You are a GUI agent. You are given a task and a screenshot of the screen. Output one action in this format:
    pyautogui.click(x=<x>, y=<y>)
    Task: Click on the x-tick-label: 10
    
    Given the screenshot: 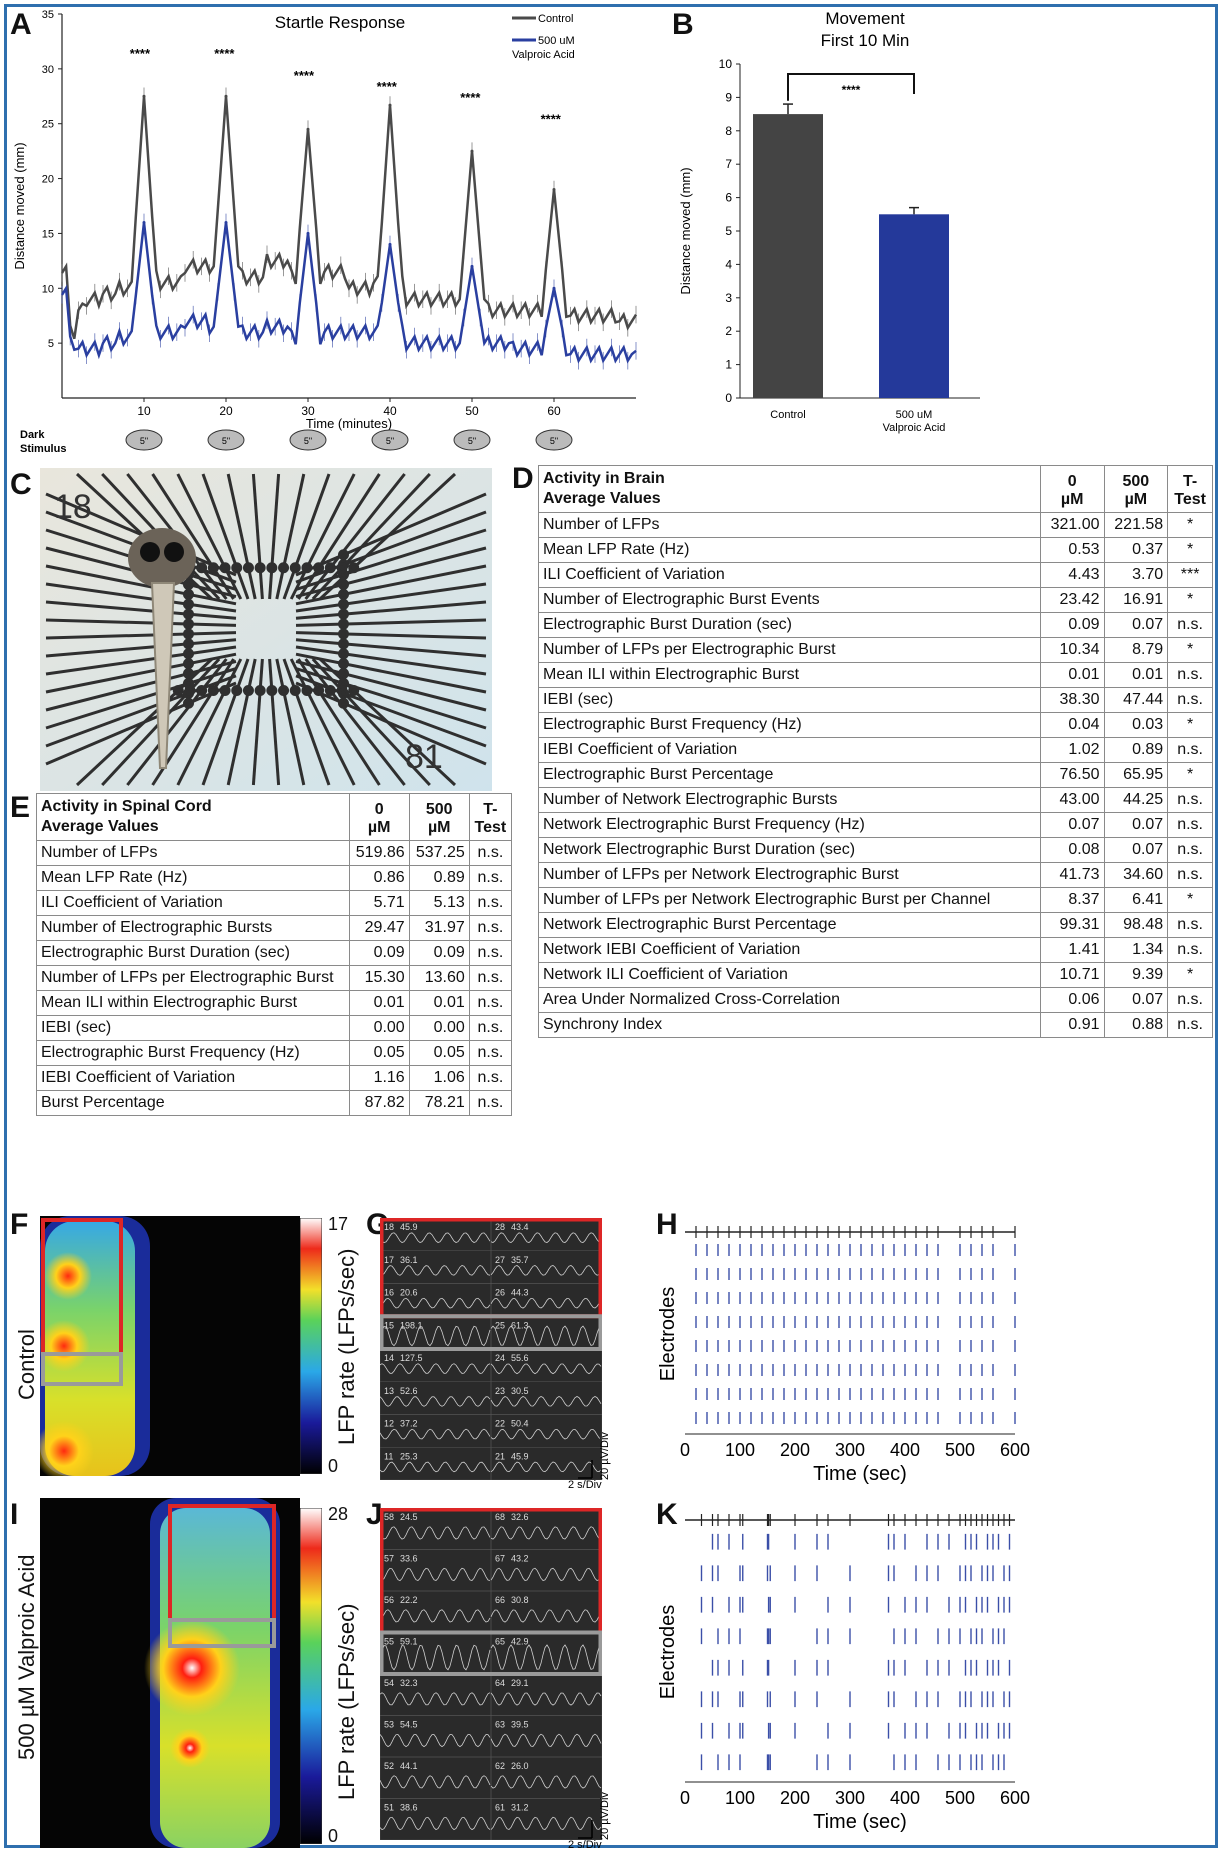 What is the action you would take?
    pyautogui.click(x=144, y=411)
    